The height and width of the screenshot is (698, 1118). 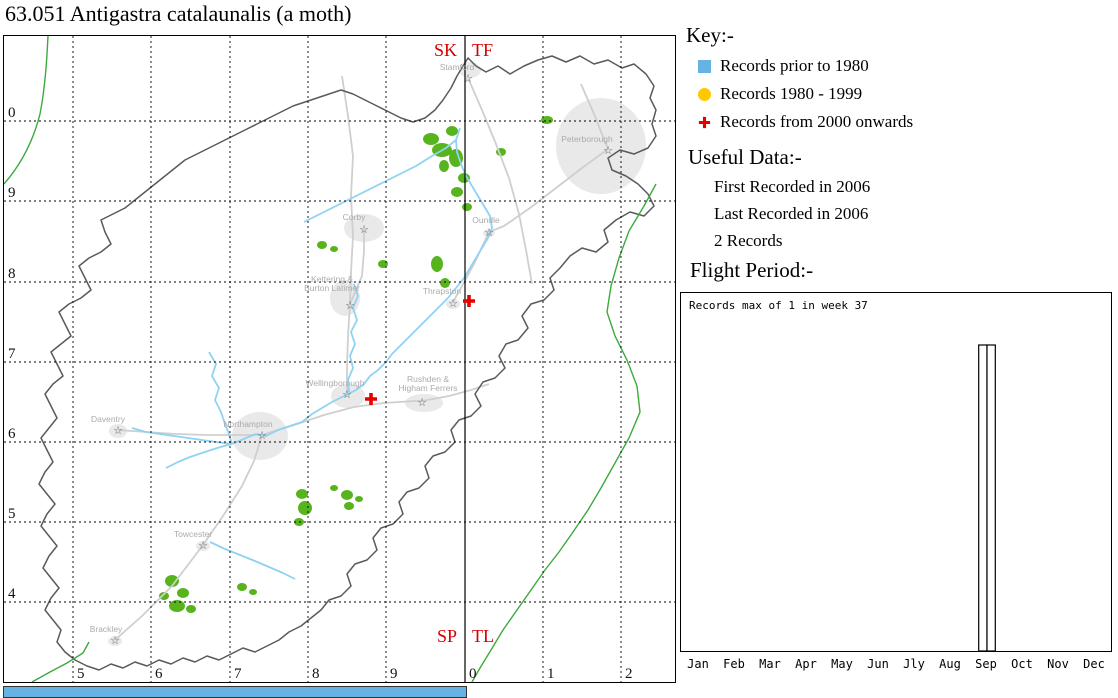 I want to click on town-label: Brackley, so click(x=106, y=629).